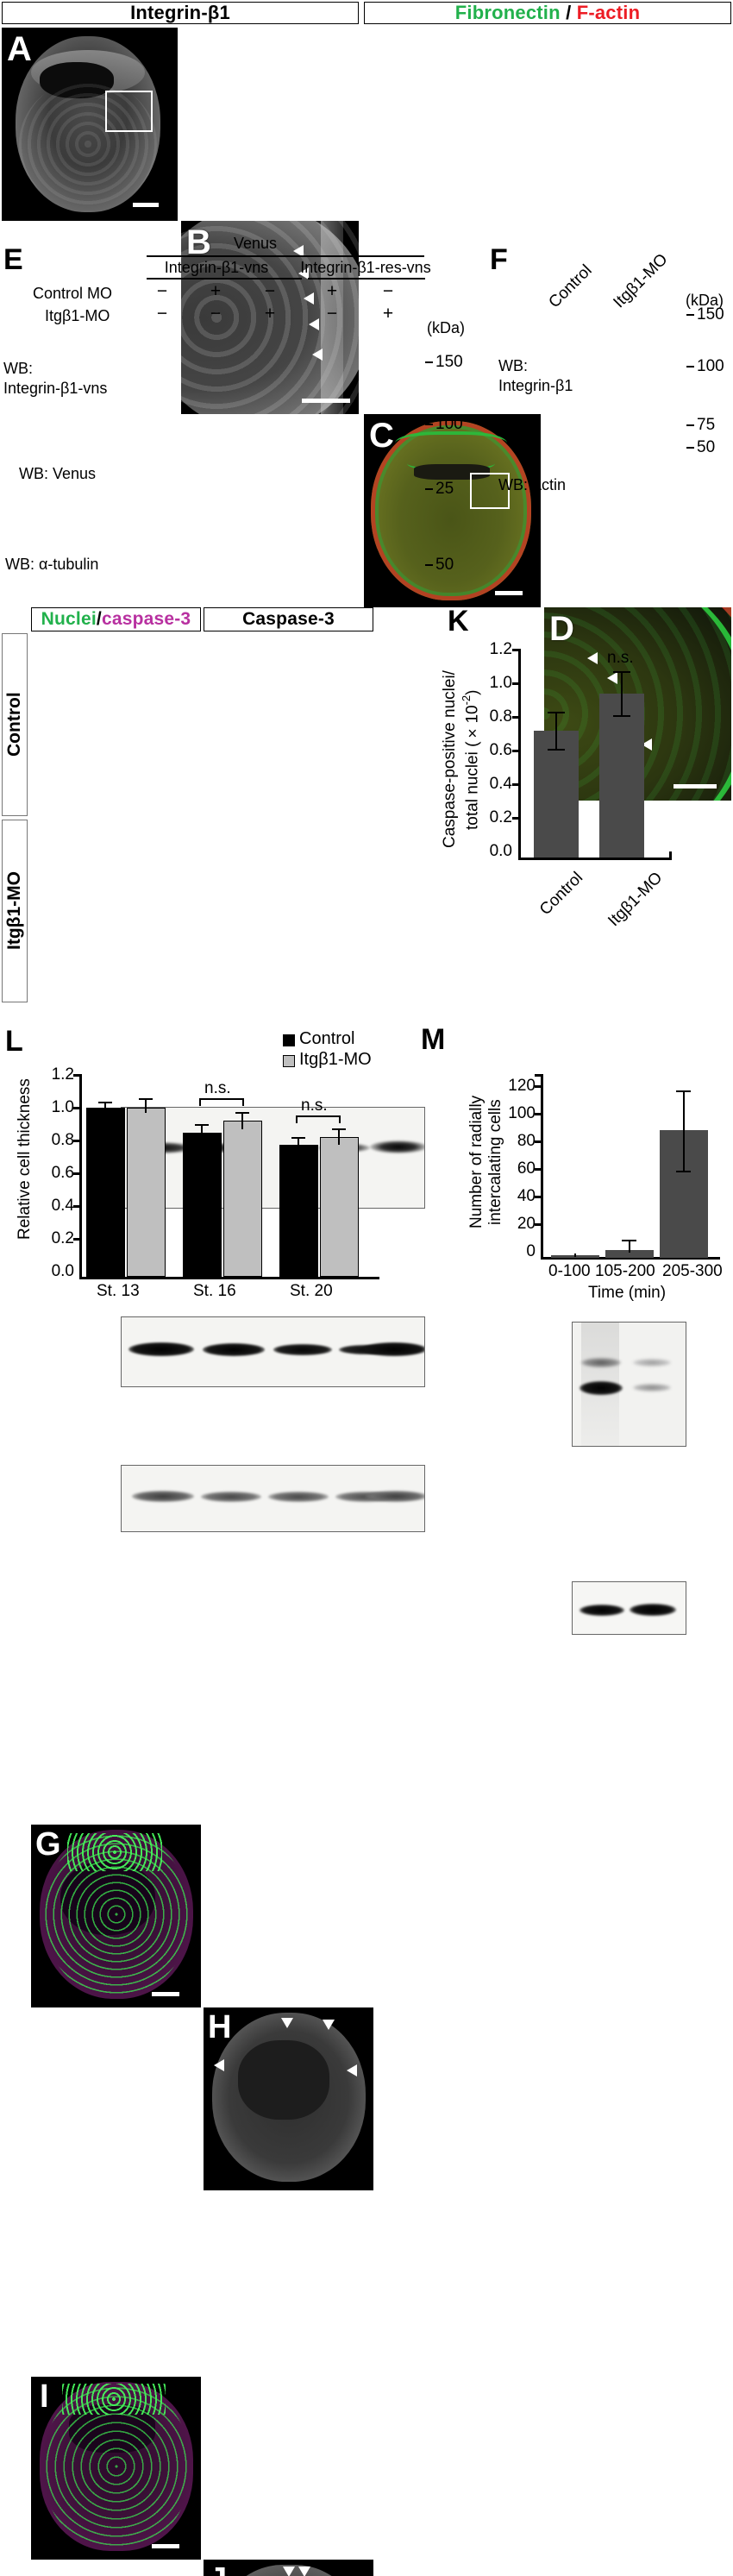 The width and height of the screenshot is (733, 2576). I want to click on panel-e-blot-tubulin, so click(273, 1498).